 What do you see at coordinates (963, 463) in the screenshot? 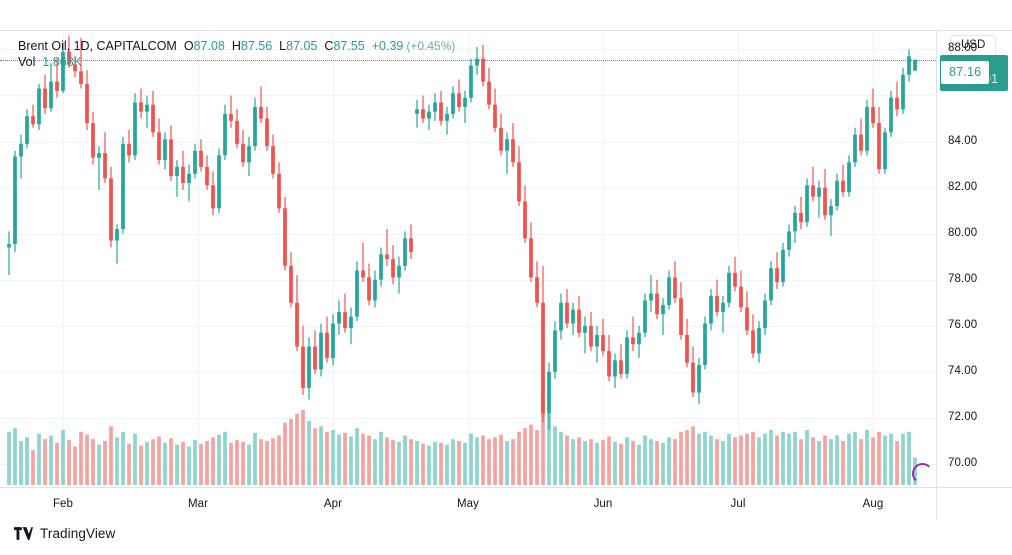
I see `price-tick-label: 70.00` at bounding box center [963, 463].